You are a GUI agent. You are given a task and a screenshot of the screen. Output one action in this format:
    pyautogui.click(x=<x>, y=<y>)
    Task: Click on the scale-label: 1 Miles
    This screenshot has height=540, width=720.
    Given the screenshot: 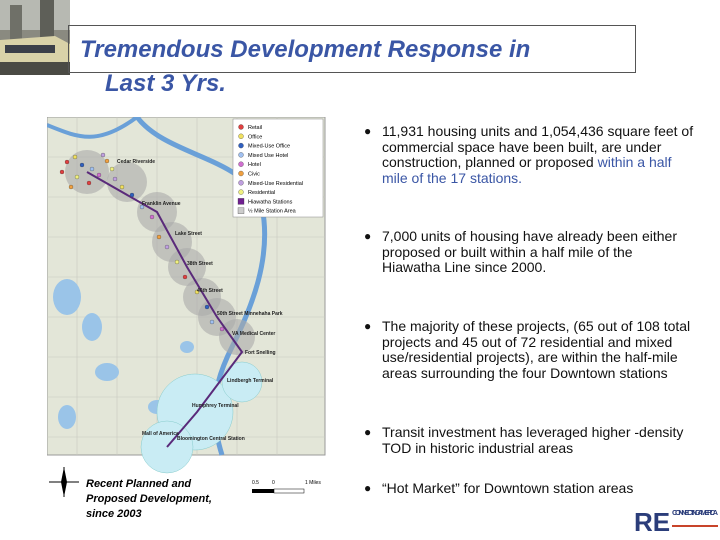 What is the action you would take?
    pyautogui.click(x=313, y=483)
    